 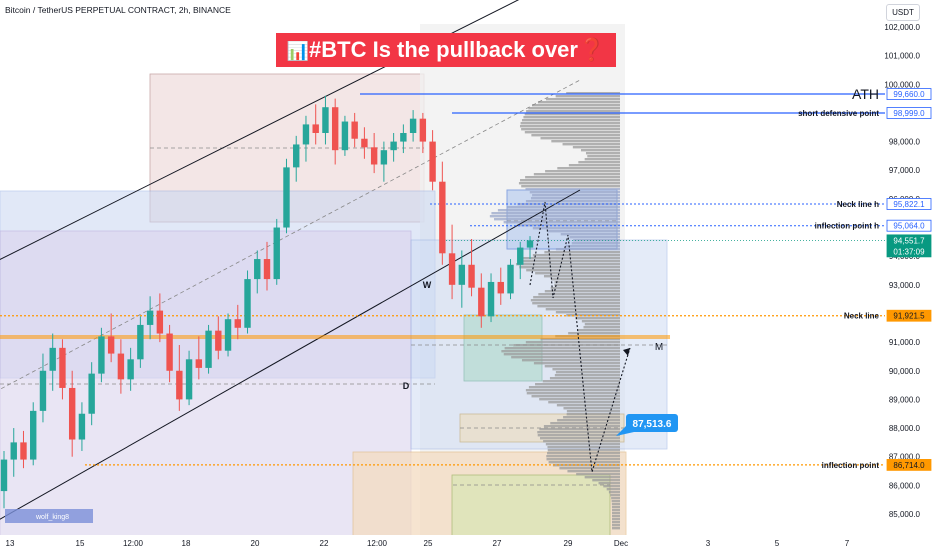 I want to click on projection-path, so click(x=580, y=337).